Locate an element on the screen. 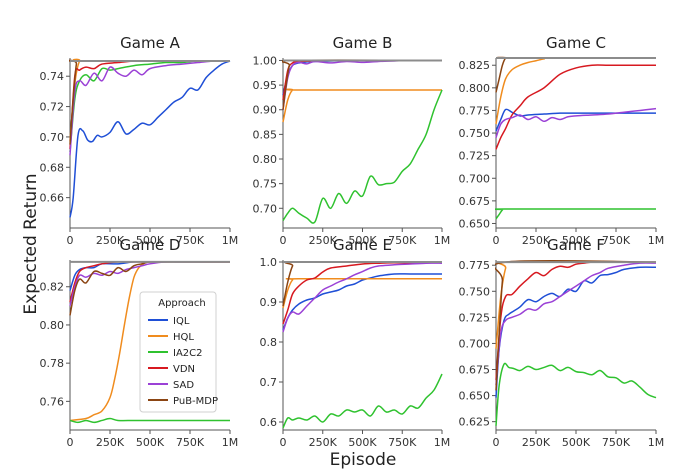  legend-entry: SAD is located at coordinates (183, 385).